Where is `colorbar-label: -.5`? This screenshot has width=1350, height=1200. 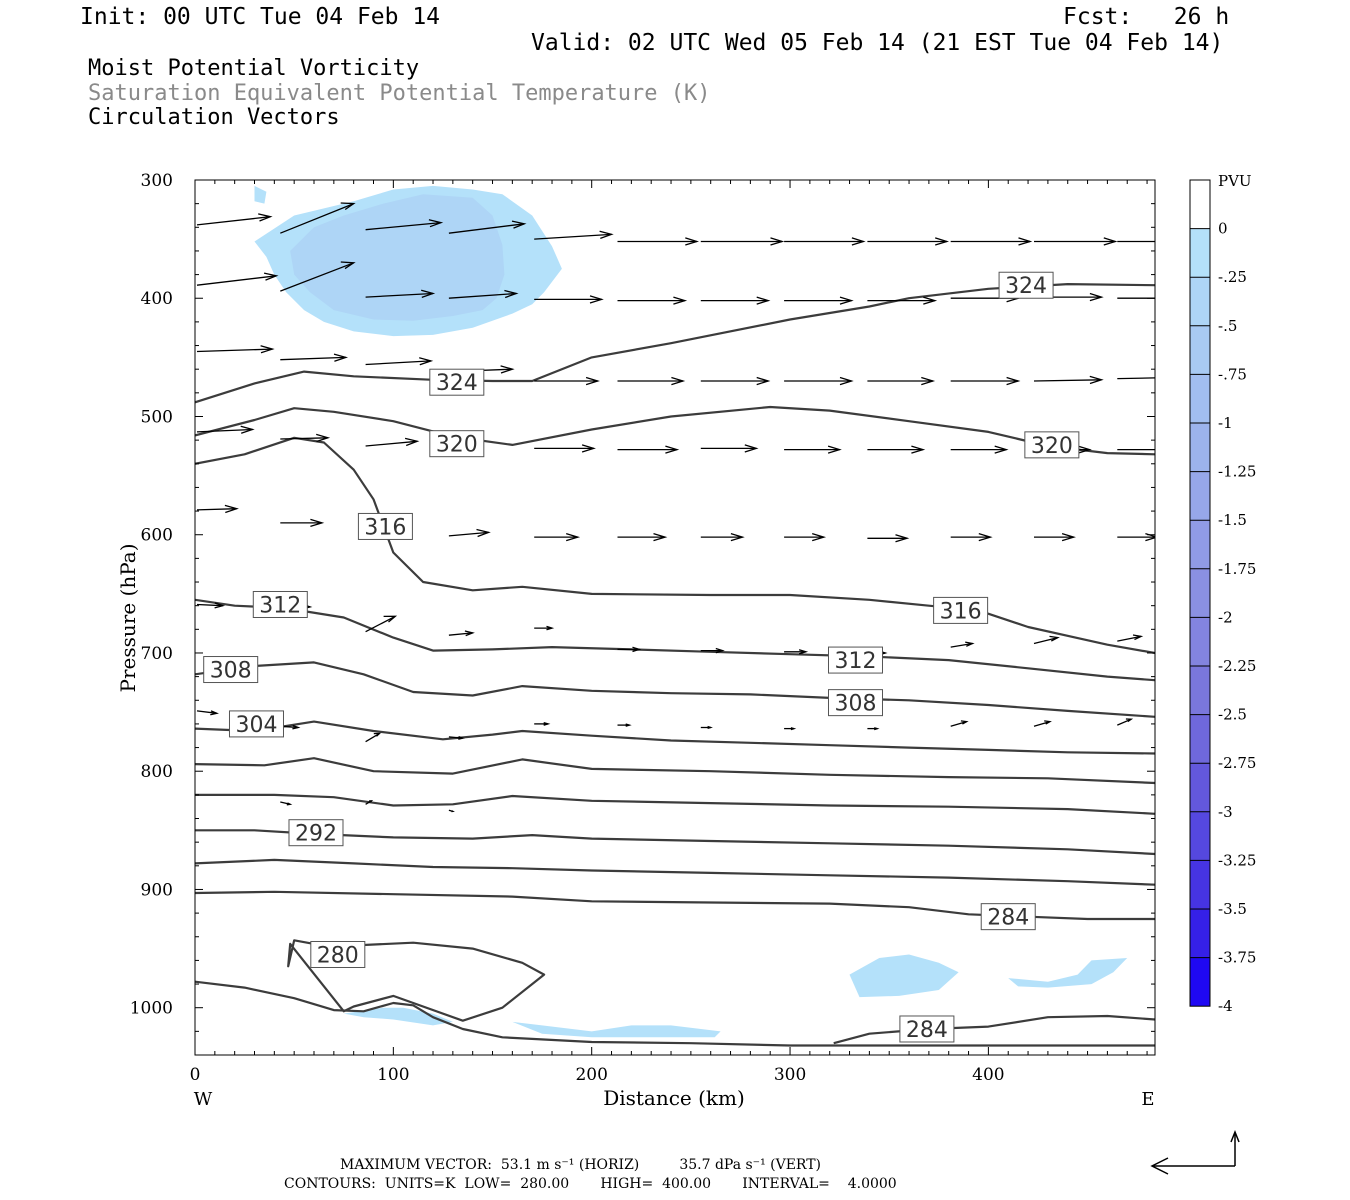 colorbar-label: -.5 is located at coordinates (1227, 326).